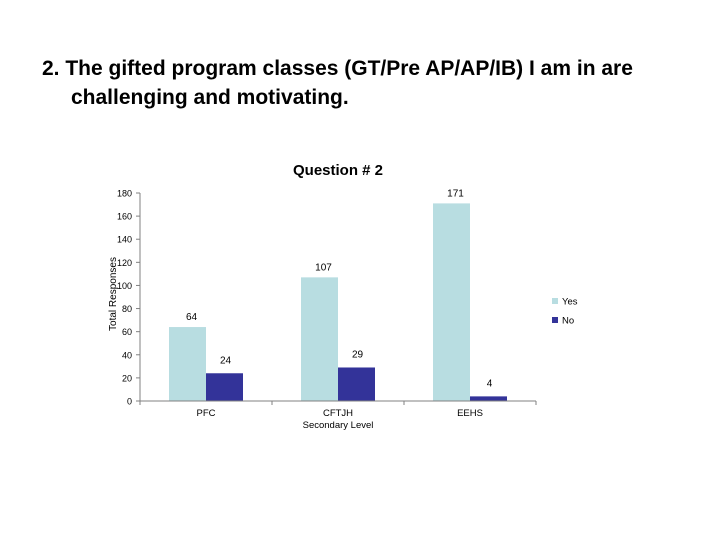  I want to click on x-tick-label: PFC, so click(206, 413).